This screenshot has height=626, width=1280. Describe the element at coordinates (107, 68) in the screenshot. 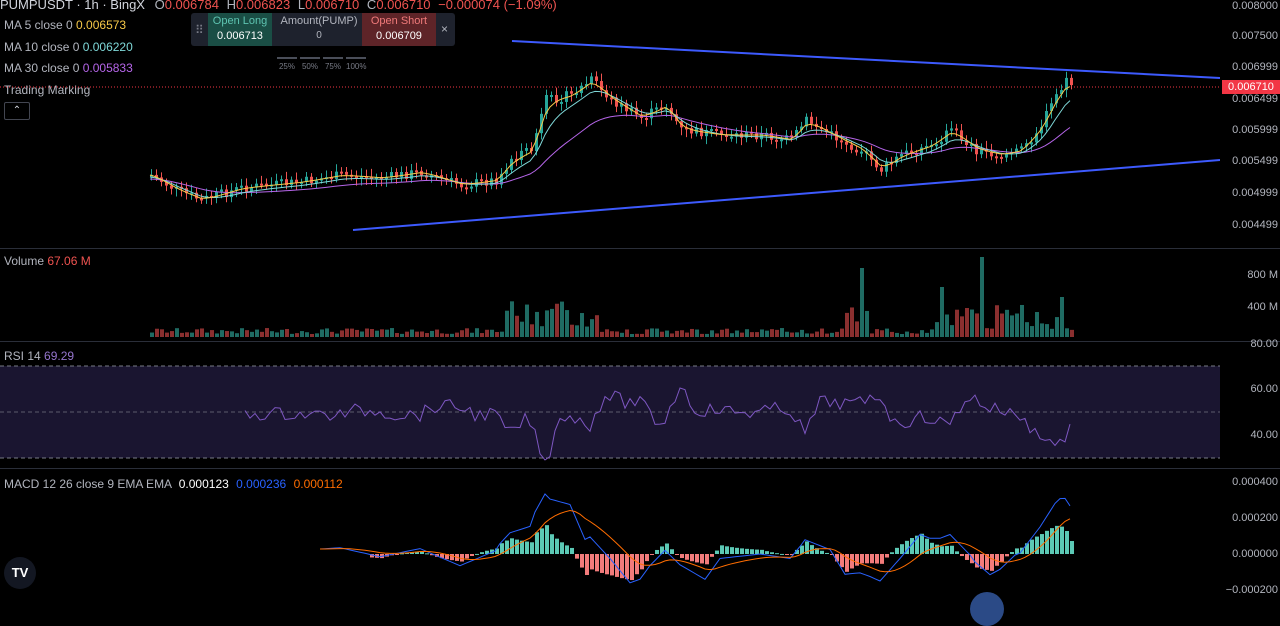

I see `ma30-value: 0.005833` at that location.